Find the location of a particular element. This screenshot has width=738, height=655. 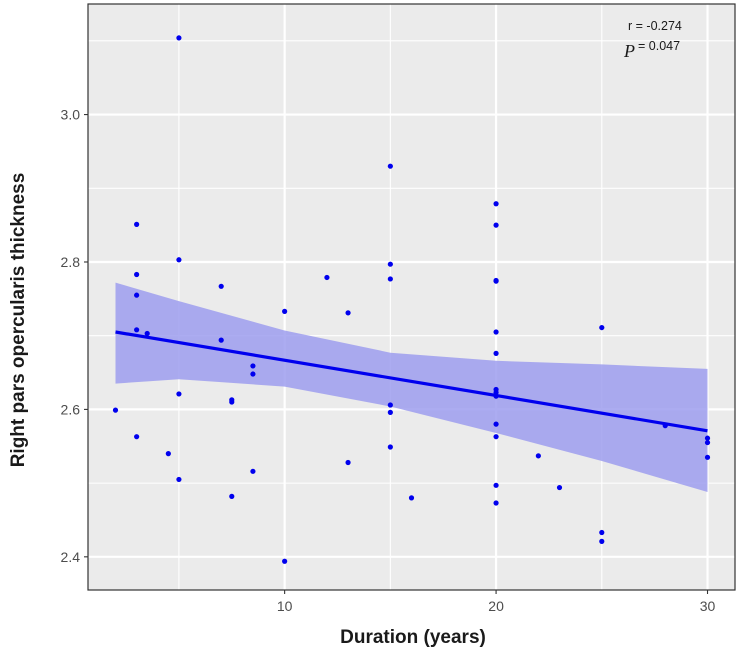

x-axis-title: Duration (years) is located at coordinates (413, 637).